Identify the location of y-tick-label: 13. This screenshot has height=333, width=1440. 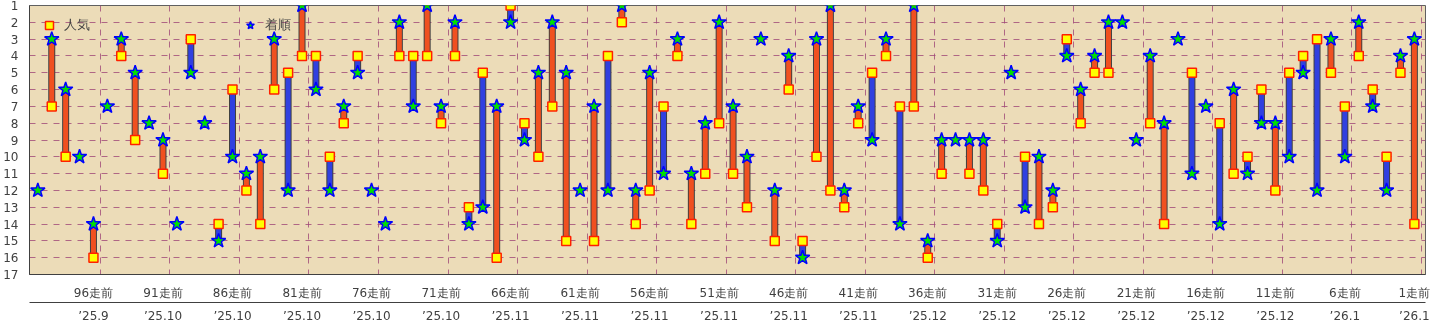
(11, 207).